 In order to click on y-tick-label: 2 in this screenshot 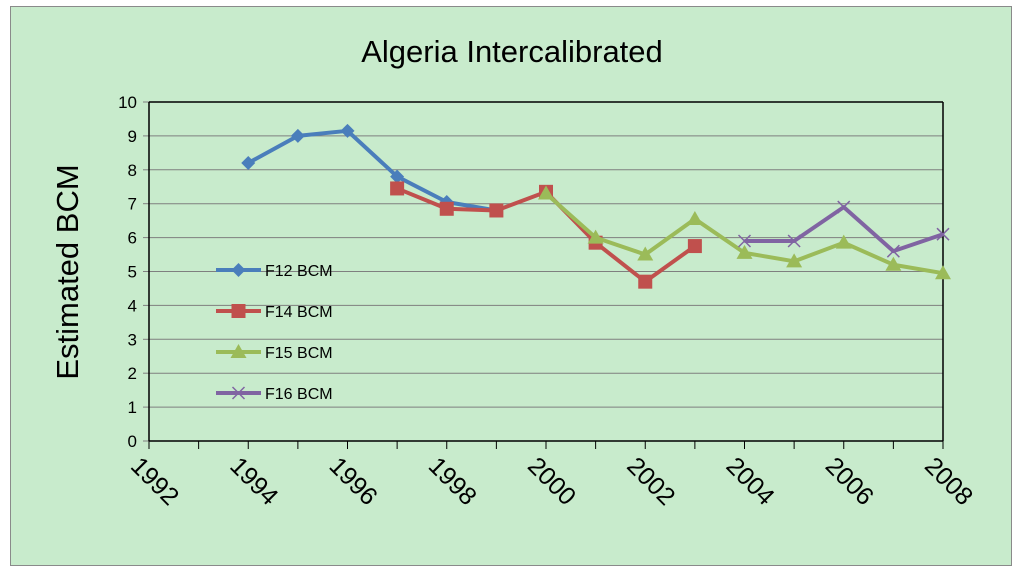, I will do `click(132, 373)`.